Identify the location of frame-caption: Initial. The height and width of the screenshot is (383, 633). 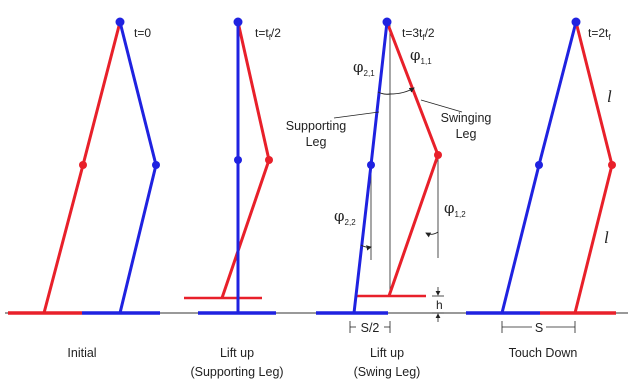
(81, 353).